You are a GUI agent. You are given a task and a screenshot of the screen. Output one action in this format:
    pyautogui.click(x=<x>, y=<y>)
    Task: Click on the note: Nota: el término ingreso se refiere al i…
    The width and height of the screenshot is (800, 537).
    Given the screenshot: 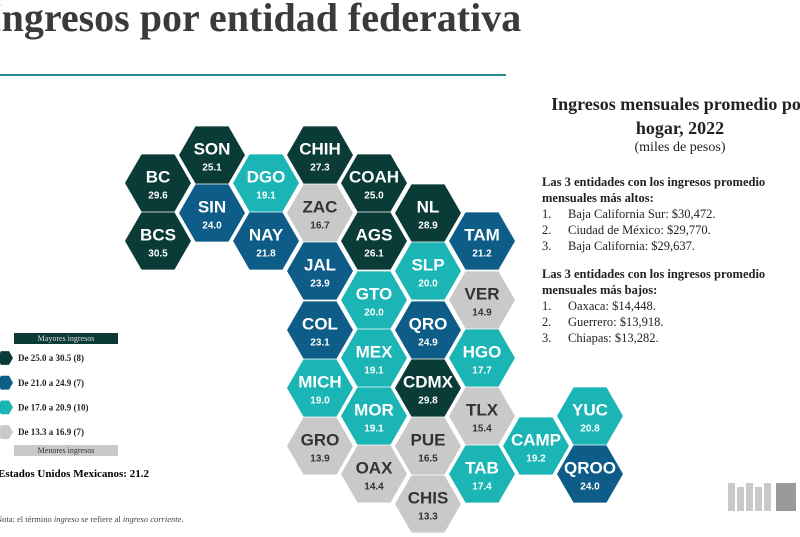 What is the action you would take?
    pyautogui.click(x=92, y=519)
    